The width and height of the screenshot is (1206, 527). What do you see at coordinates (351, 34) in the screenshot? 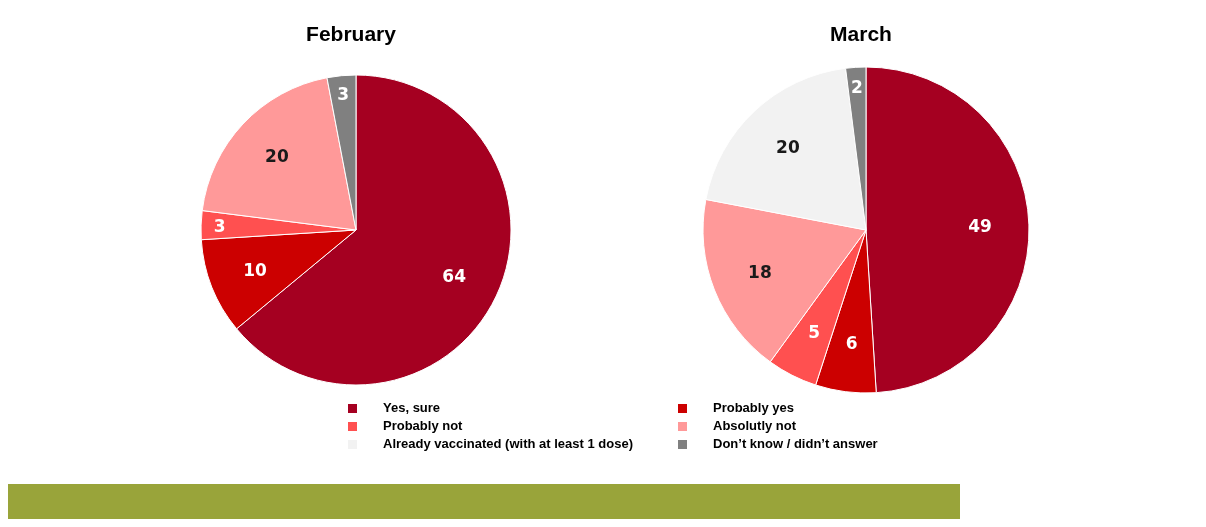
I see `chart-title: February` at bounding box center [351, 34].